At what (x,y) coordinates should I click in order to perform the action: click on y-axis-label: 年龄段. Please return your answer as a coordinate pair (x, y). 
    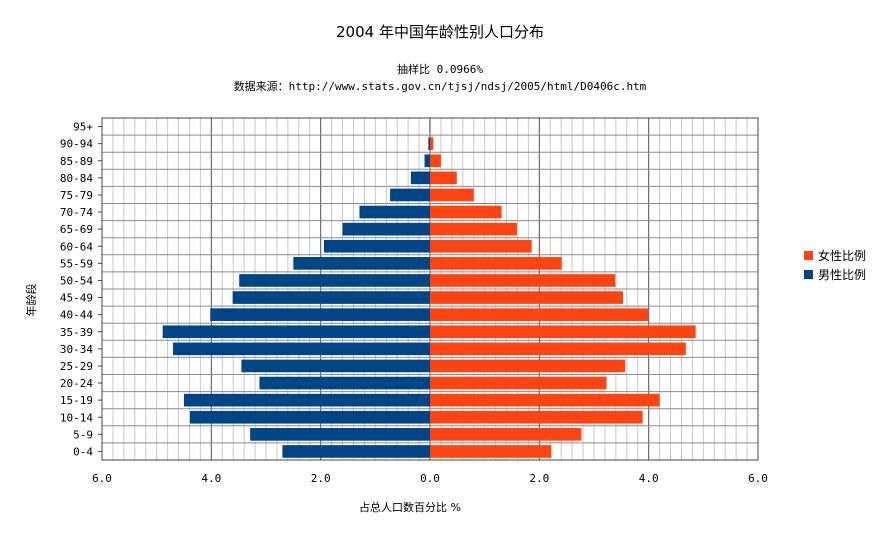
    Looking at the image, I should click on (31, 300).